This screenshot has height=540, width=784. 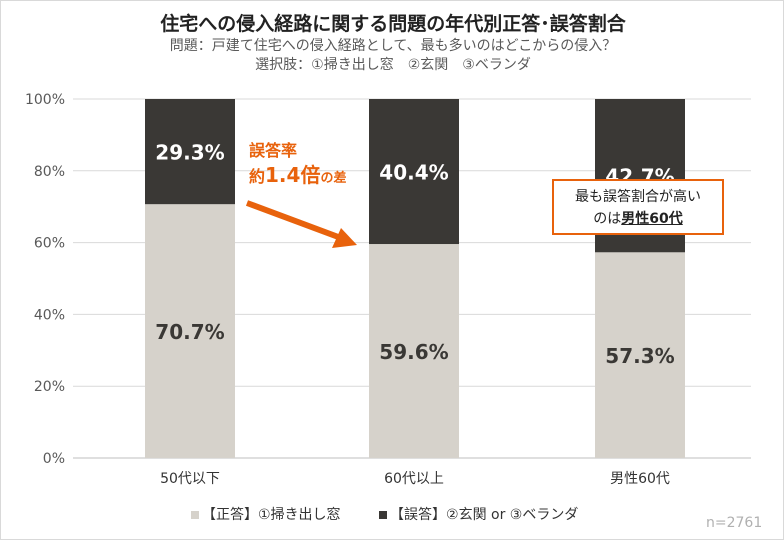 I want to click on callout-prefix: のは, so click(x=607, y=219).